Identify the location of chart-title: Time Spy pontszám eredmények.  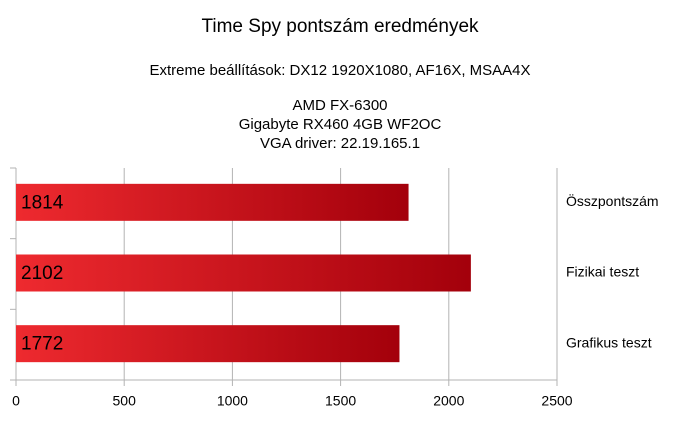
(340, 26).